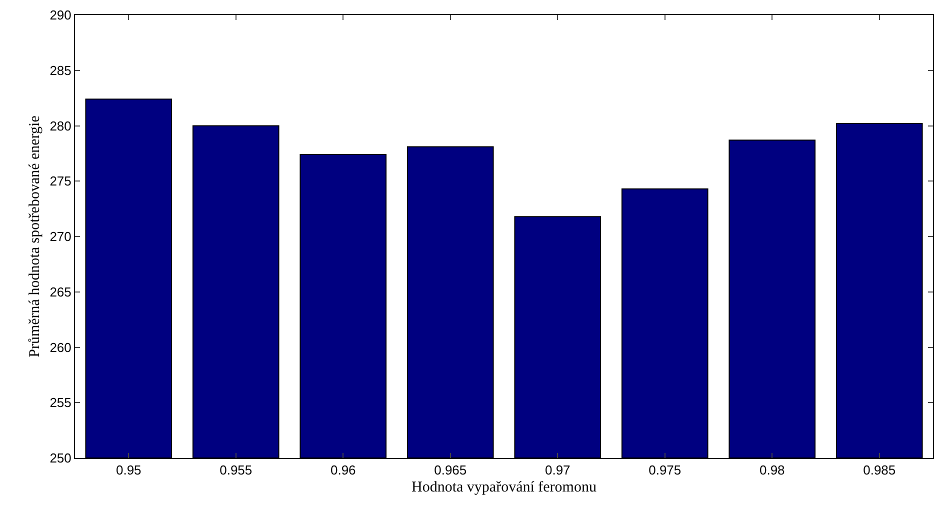 This screenshot has width=941, height=506. Describe the element at coordinates (61, 292) in the screenshot. I see `y-tick-label: 265` at that location.